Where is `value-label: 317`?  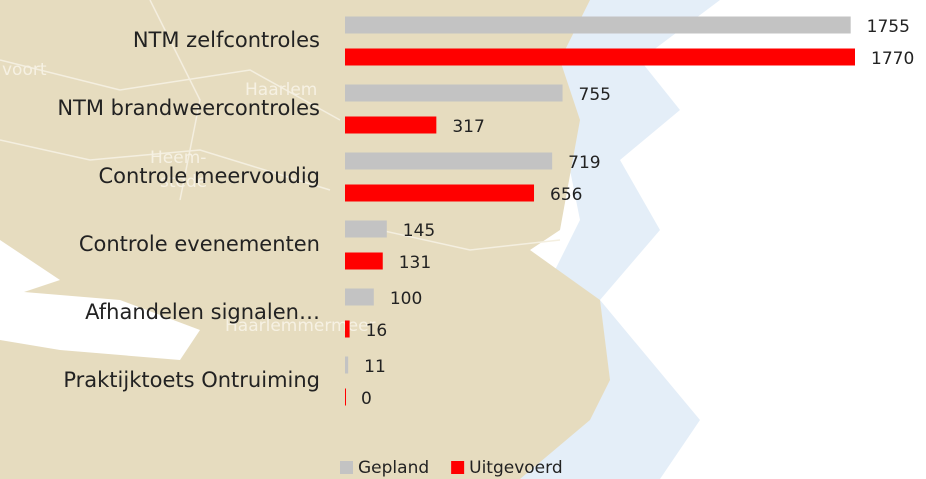
value-label: 317 is located at coordinates (468, 127).